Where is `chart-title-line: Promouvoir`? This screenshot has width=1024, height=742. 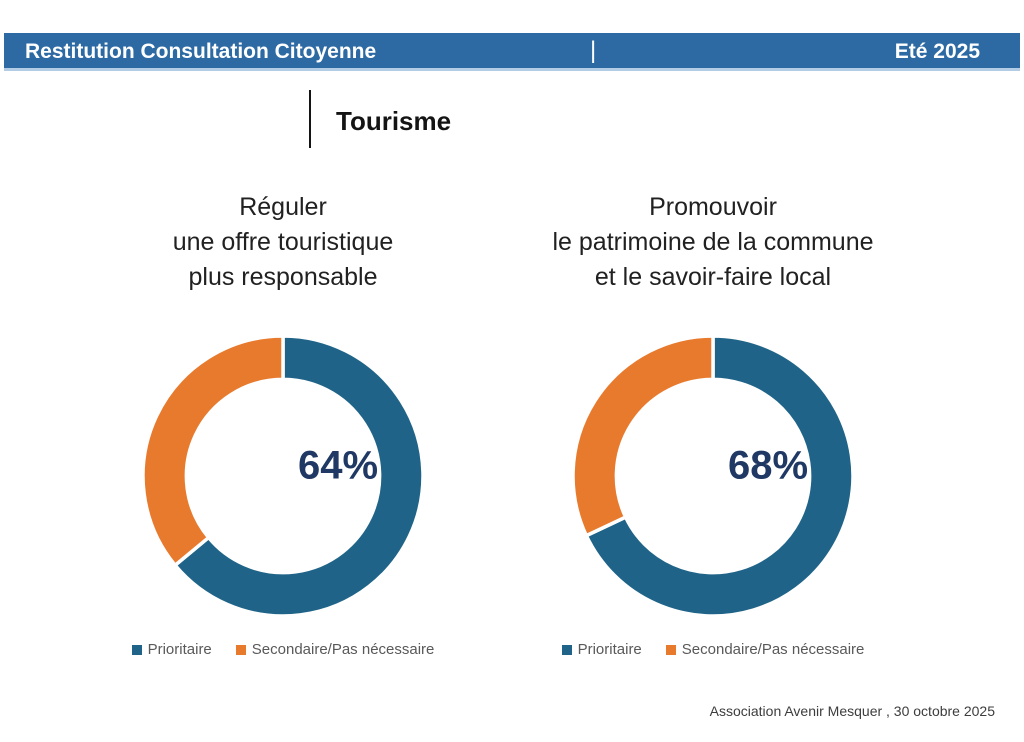 chart-title-line: Promouvoir is located at coordinates (713, 207).